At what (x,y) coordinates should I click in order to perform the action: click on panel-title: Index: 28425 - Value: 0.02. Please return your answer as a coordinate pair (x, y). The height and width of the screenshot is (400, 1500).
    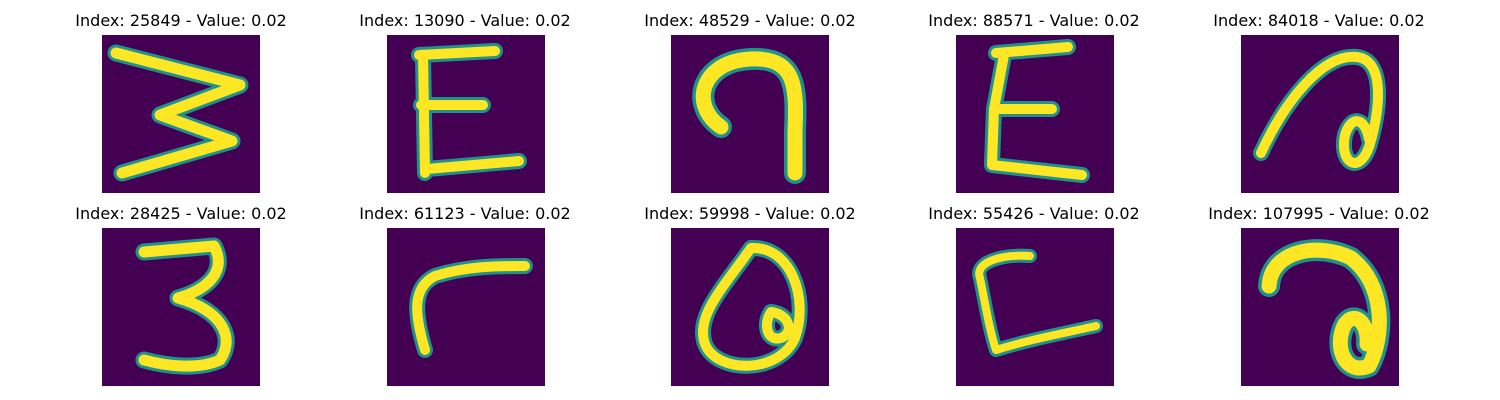
    Looking at the image, I should click on (181, 213).